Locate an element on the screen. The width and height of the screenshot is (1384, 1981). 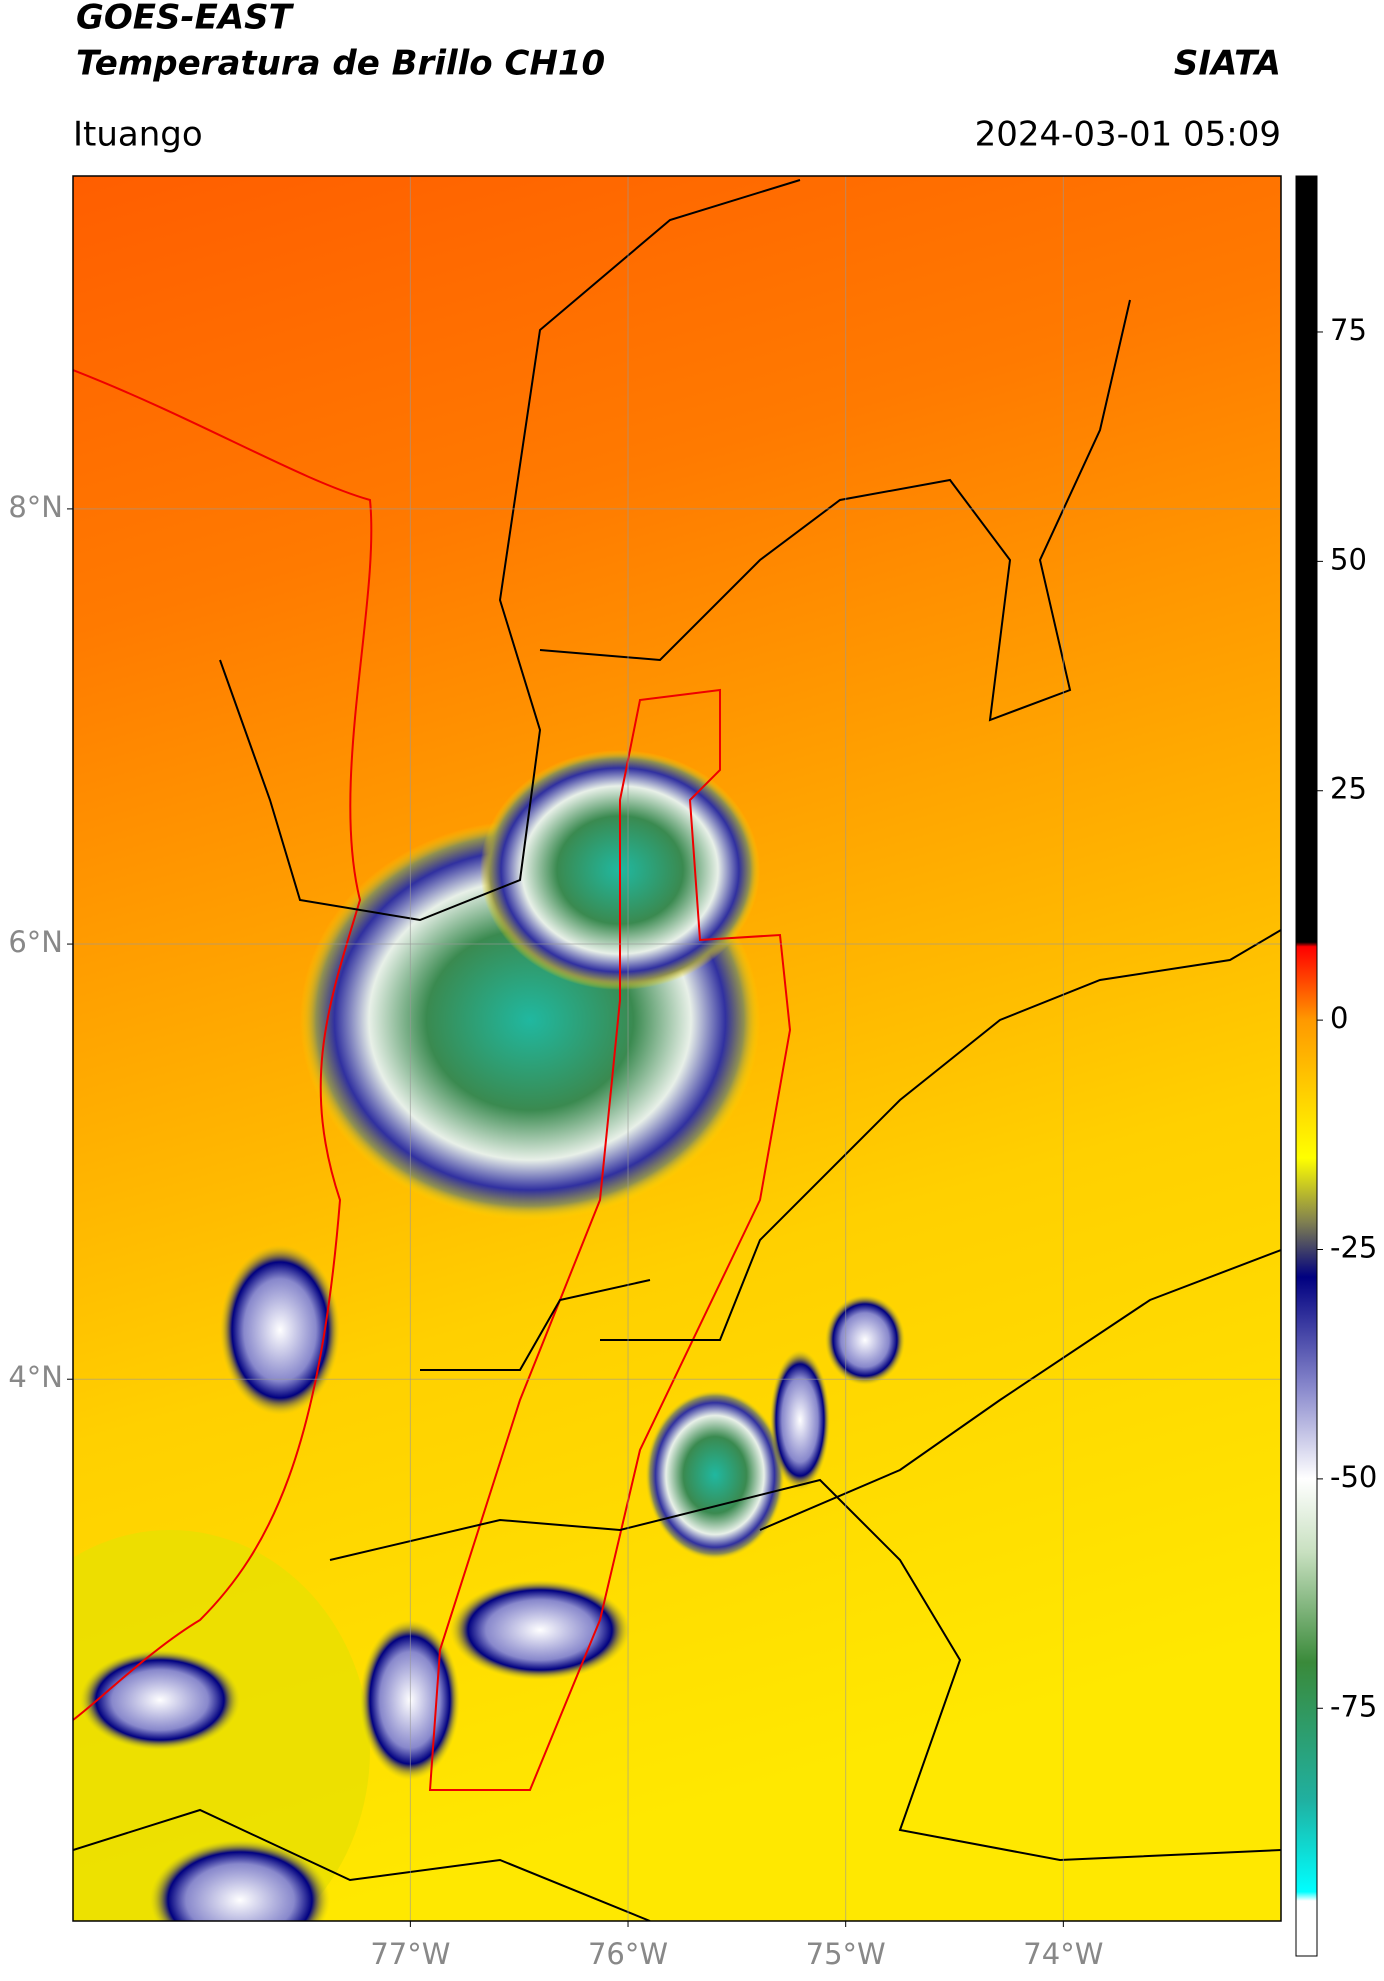
agency: SIATA is located at coordinates (1227, 64).